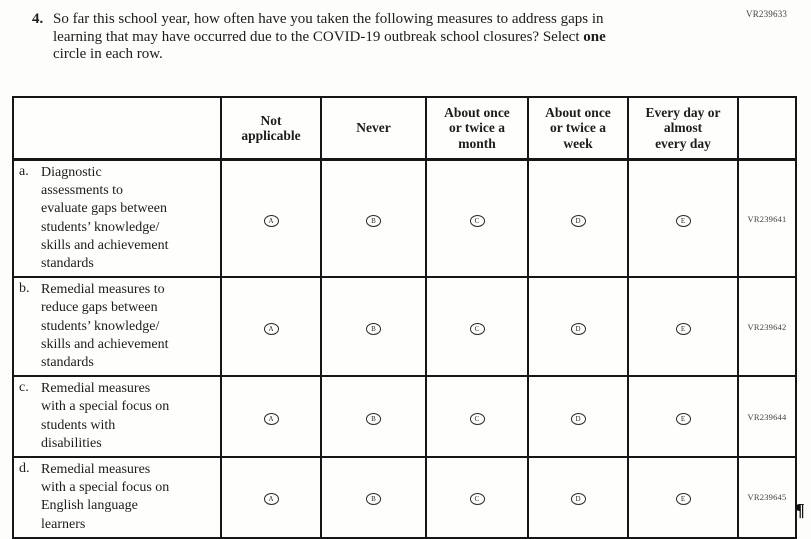 The image size is (811, 539). Describe the element at coordinates (683, 128) in the screenshot. I see `header-every-day: Every day or almost every day` at that location.